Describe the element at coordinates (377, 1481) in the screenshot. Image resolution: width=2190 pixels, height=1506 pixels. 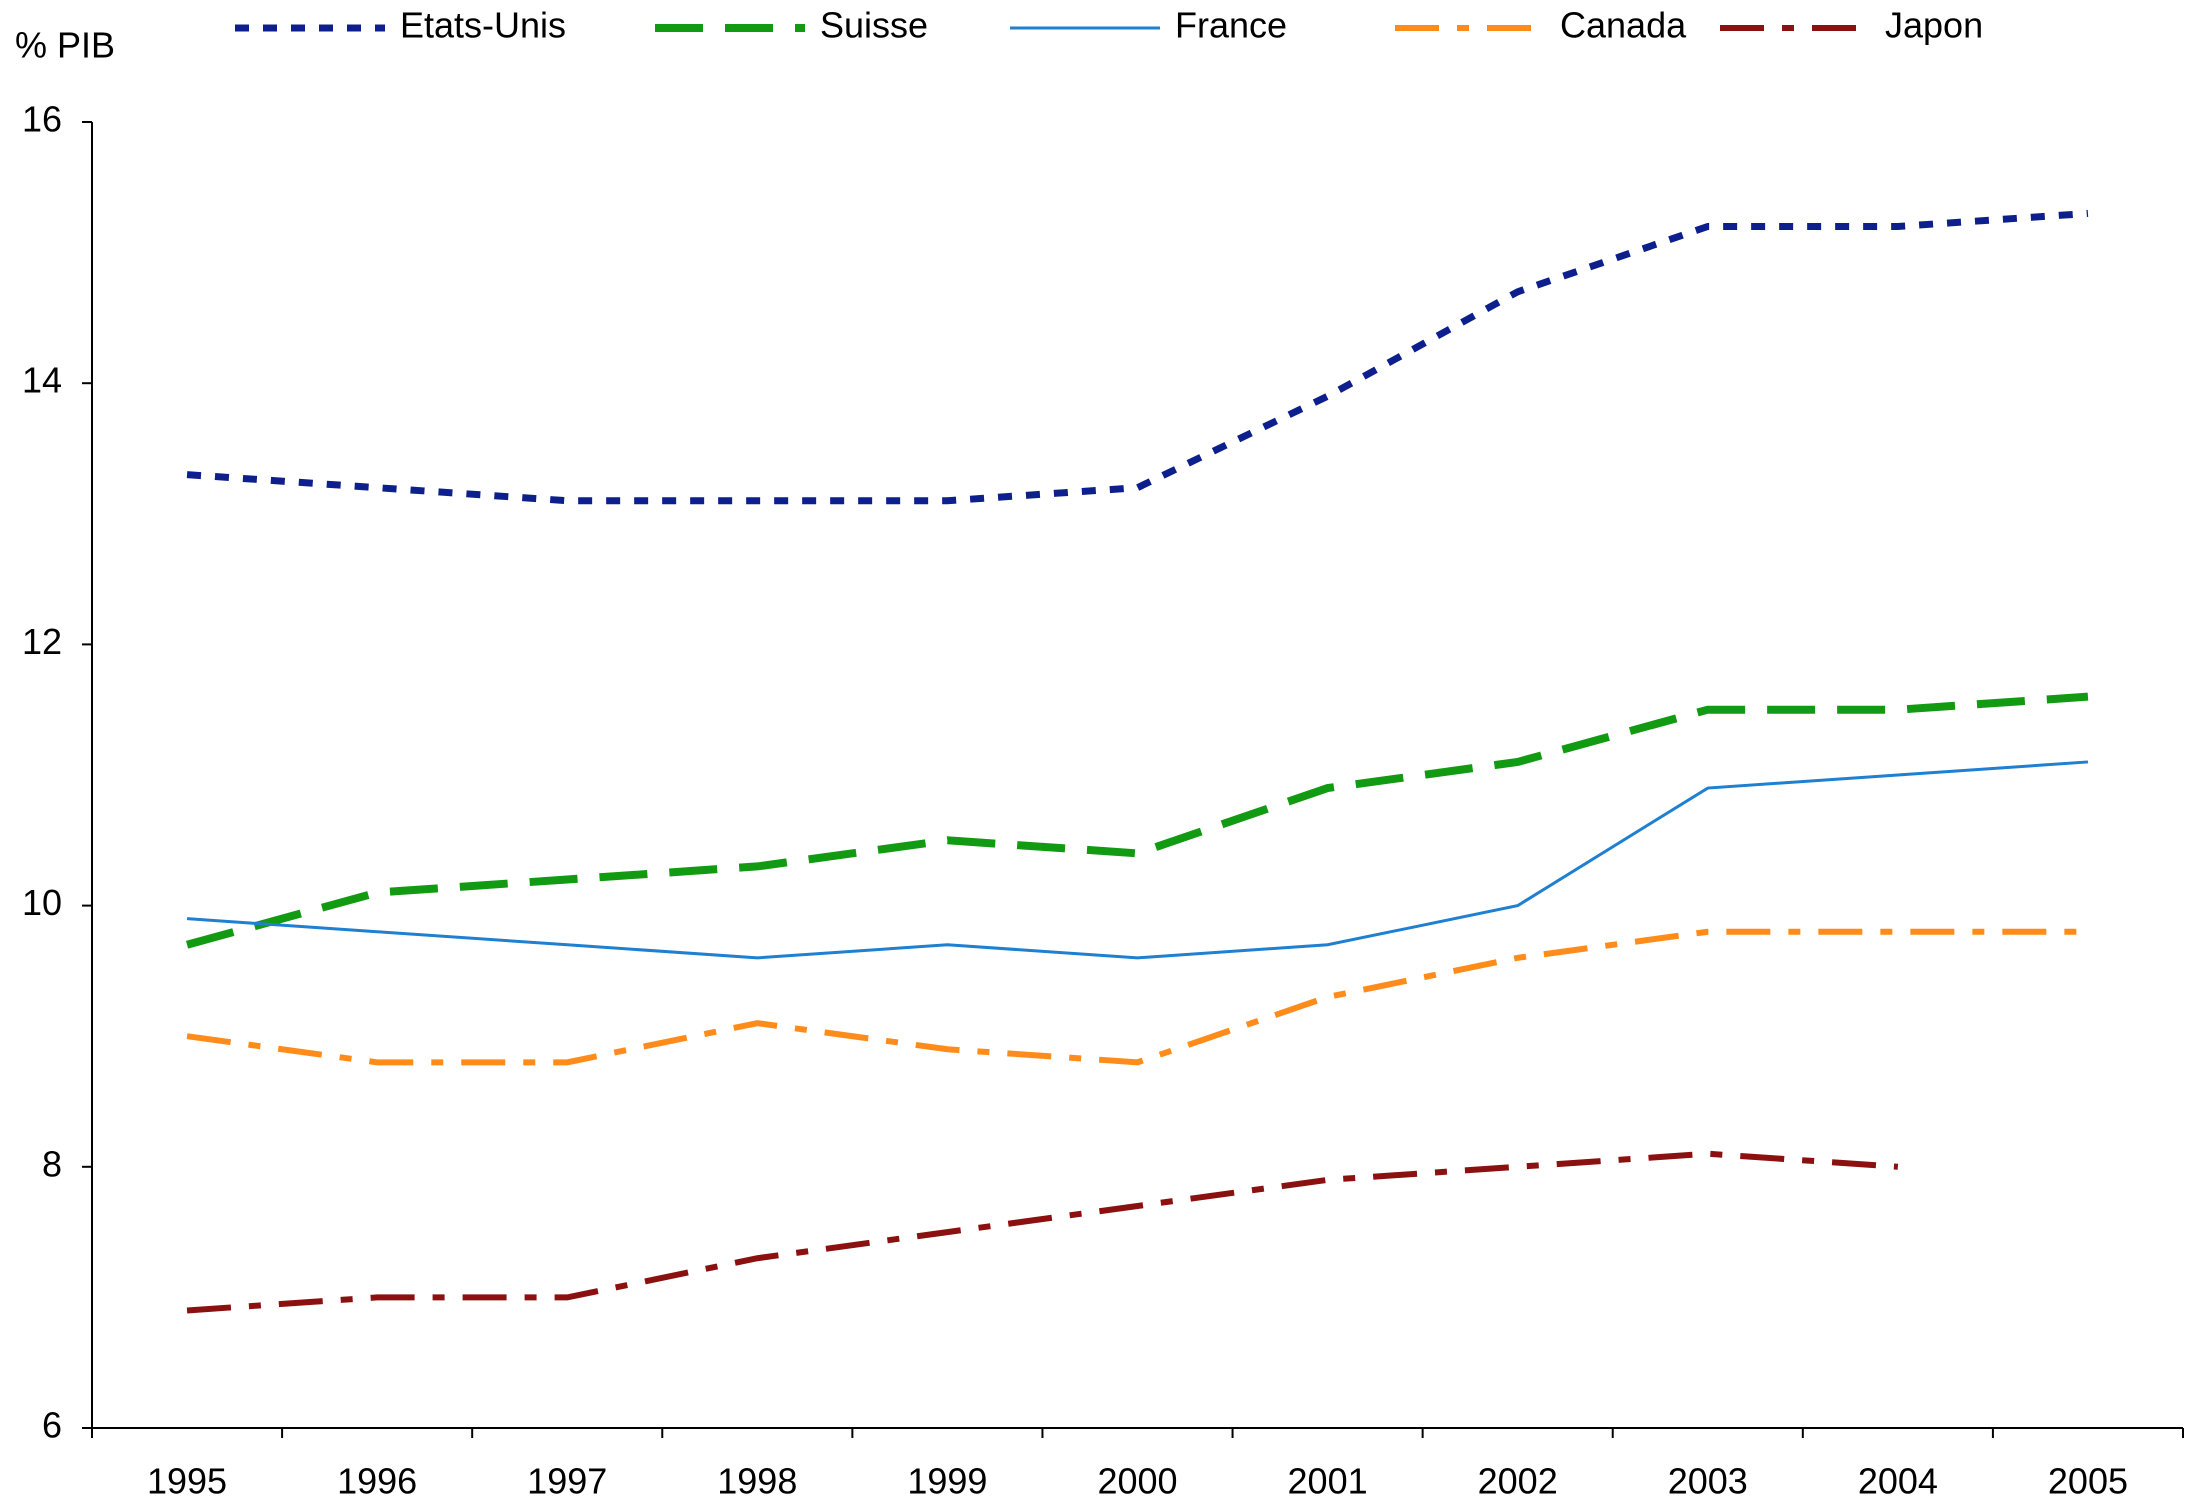
I see `x-tick-label: 1996` at that location.